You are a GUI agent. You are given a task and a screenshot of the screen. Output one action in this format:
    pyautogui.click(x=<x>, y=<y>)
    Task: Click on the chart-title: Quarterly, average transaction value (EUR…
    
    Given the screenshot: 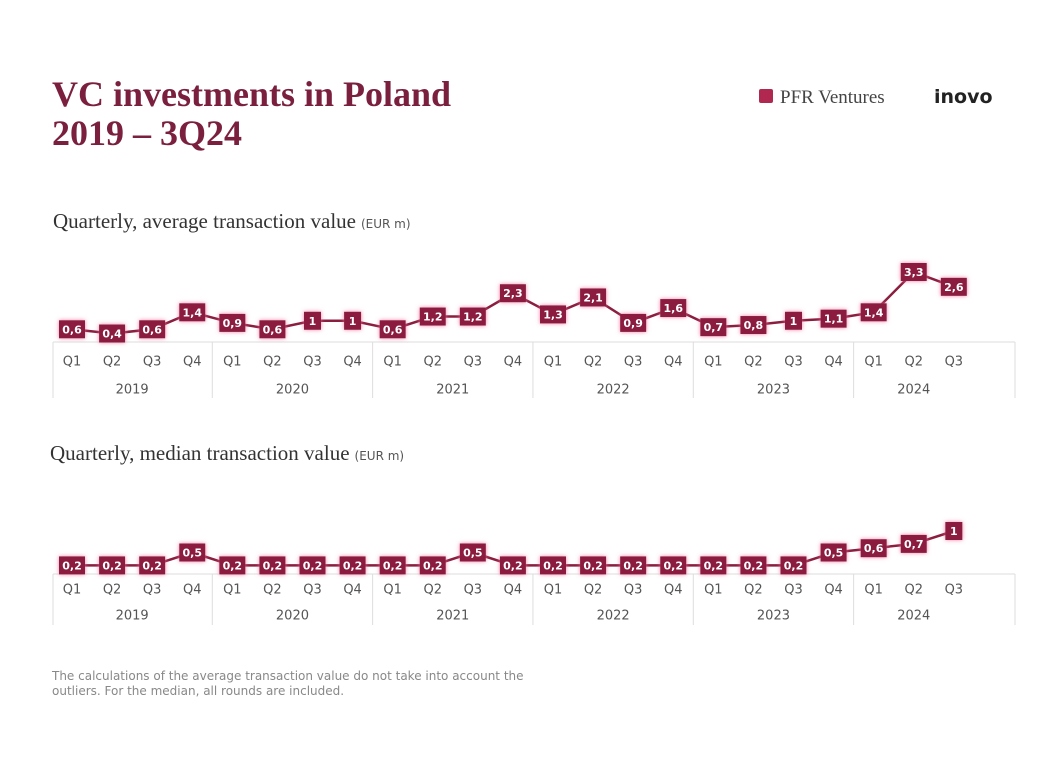 What is the action you would take?
    pyautogui.click(x=232, y=221)
    